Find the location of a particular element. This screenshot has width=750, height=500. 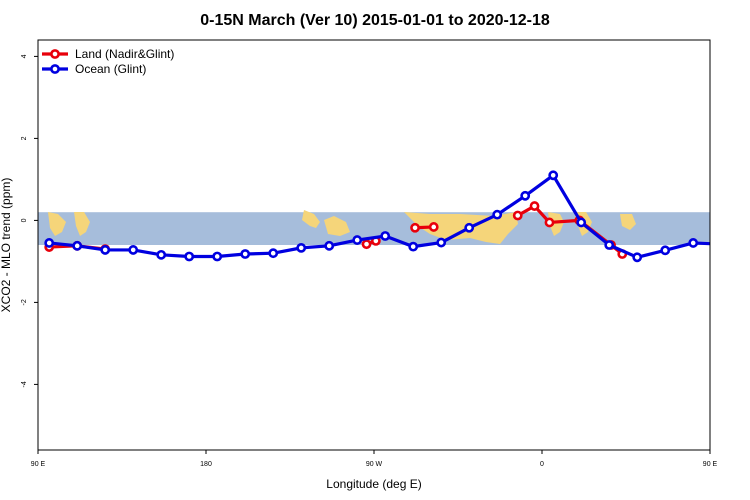

y-tick-label: -2 is located at coordinates (24, 302).